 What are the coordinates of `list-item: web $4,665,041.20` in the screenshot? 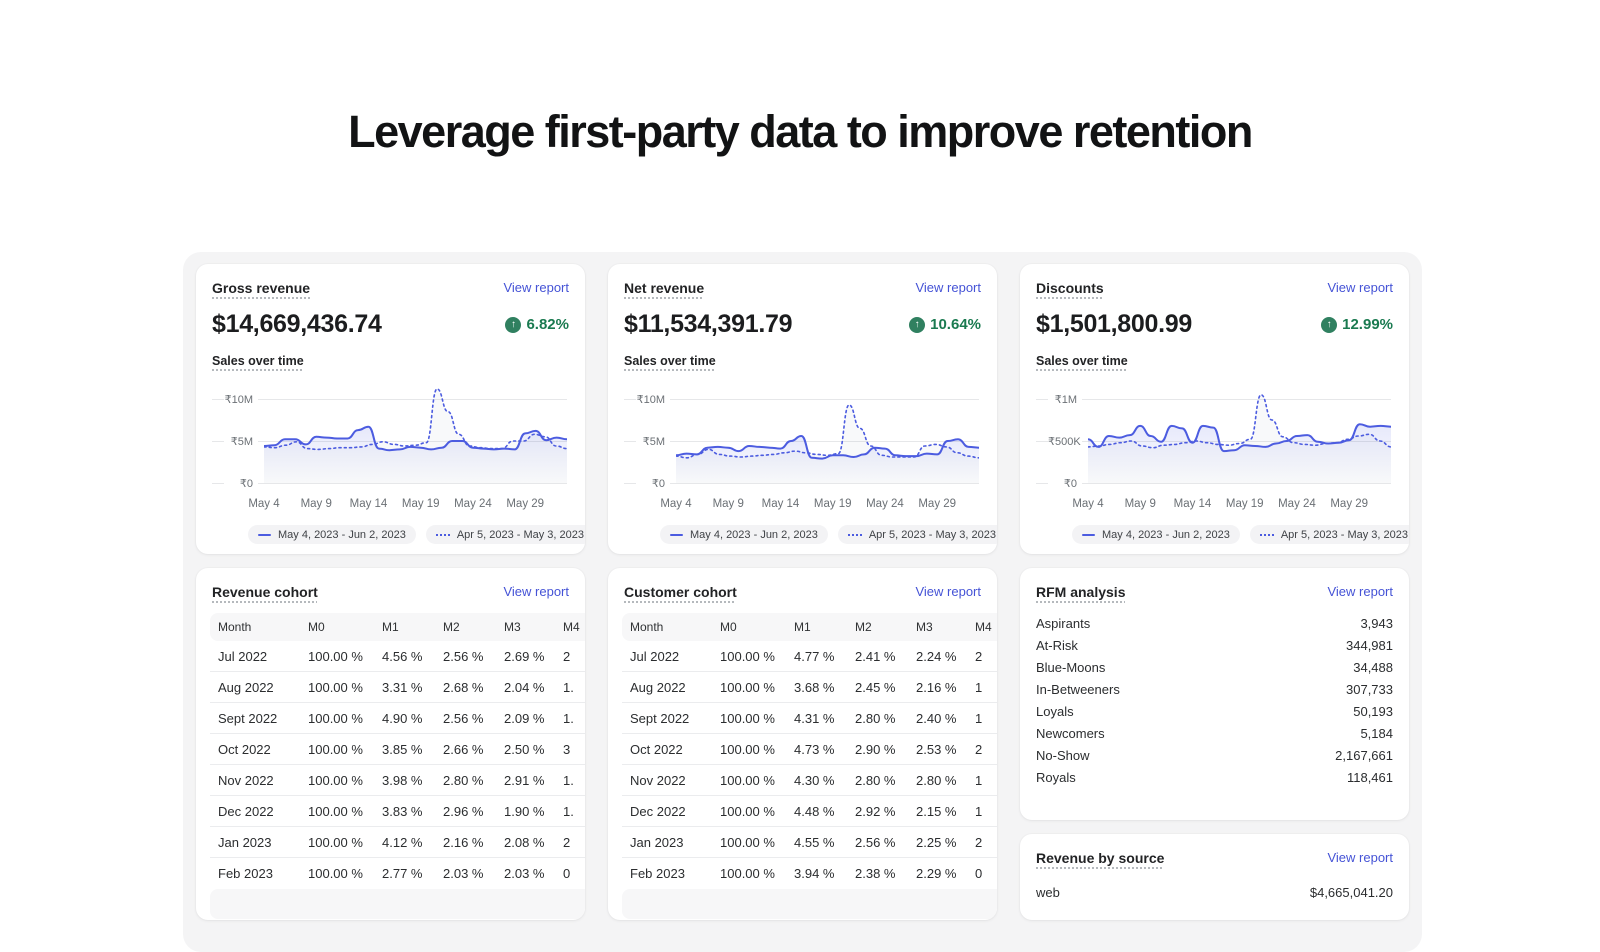 It's located at (1214, 892).